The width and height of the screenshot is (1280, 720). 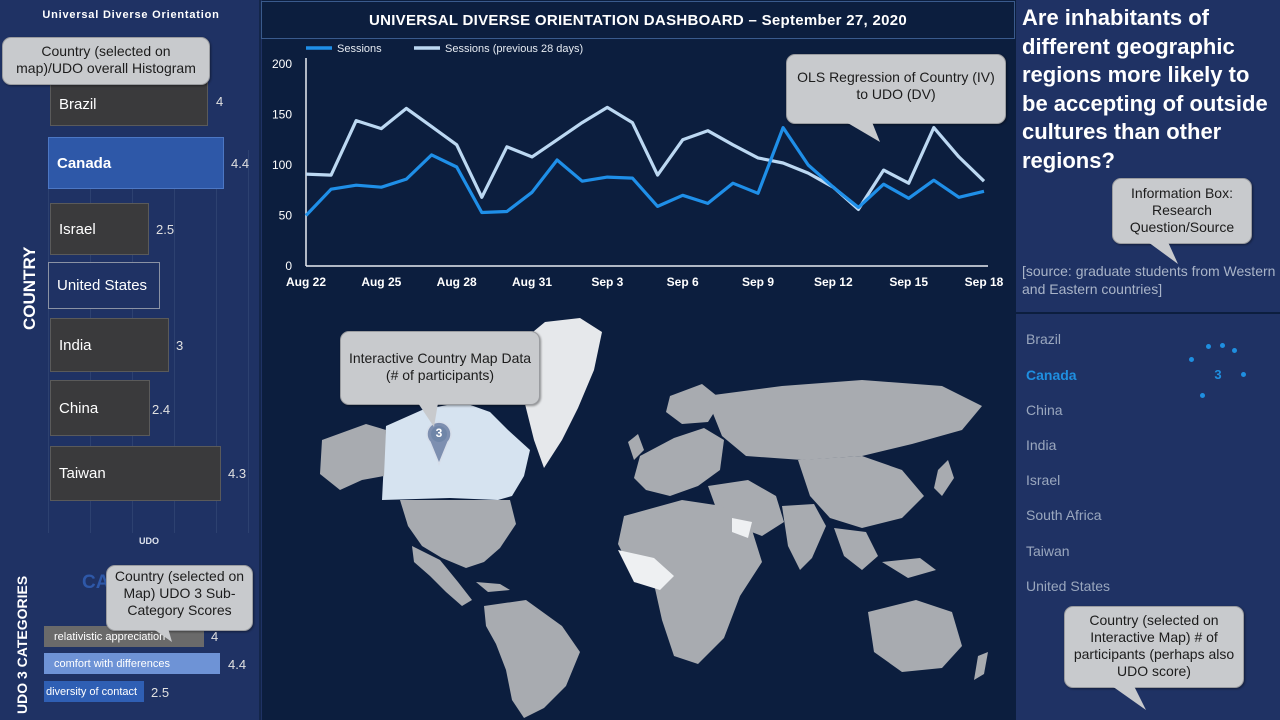 What do you see at coordinates (683, 282) in the screenshot?
I see `x-tick-label: Sep 6` at bounding box center [683, 282].